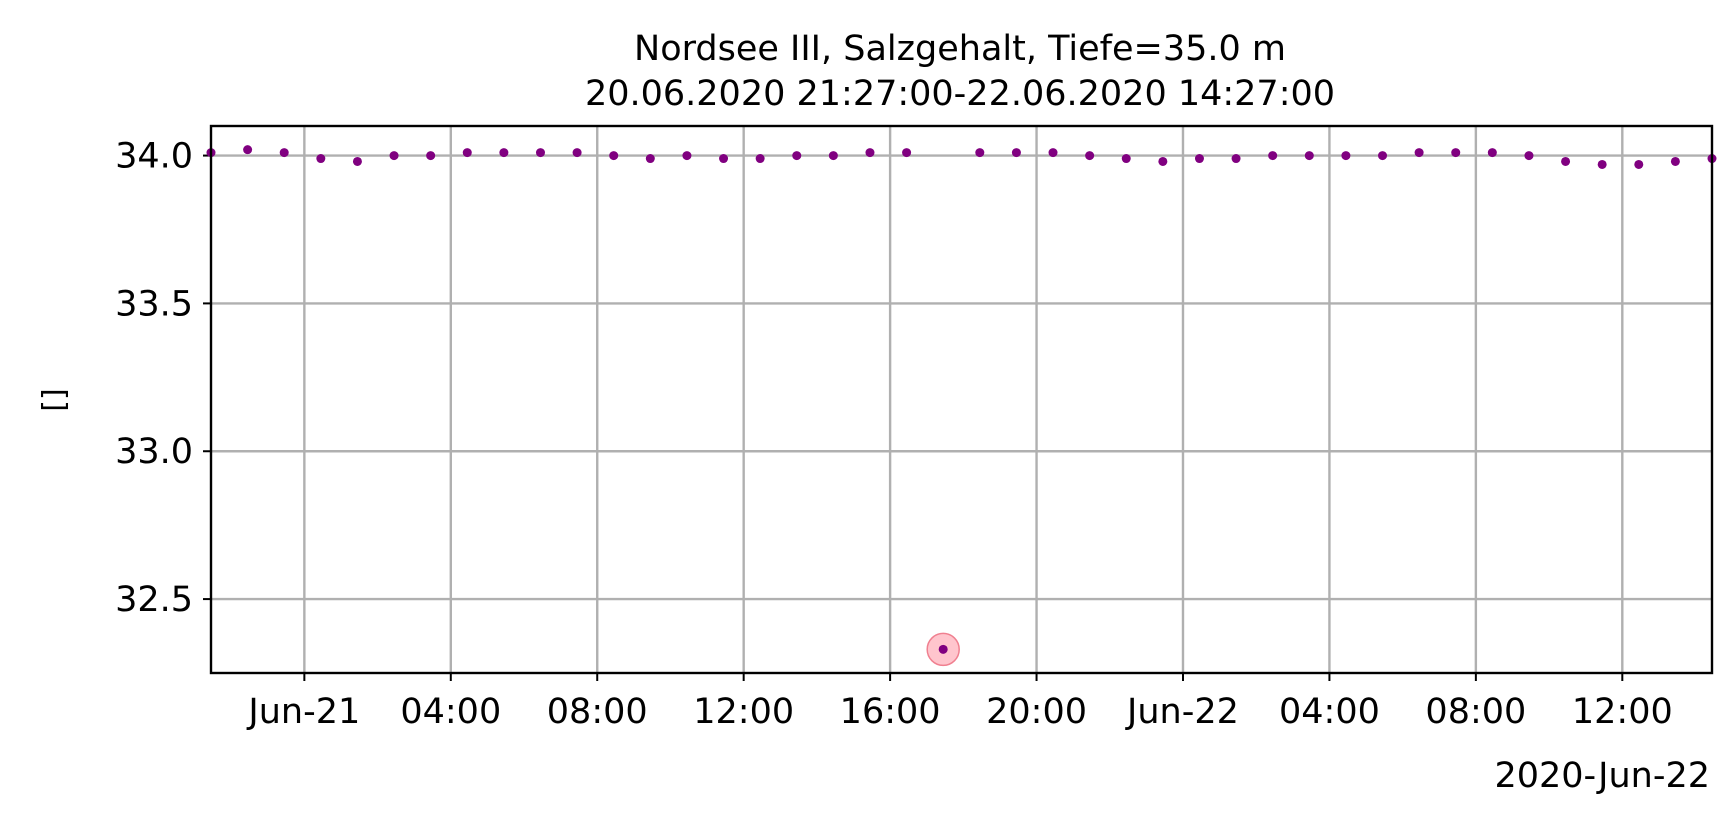 The image size is (1729, 822). What do you see at coordinates (1036, 712) in the screenshot?
I see `x-tick-label: 20:00` at bounding box center [1036, 712].